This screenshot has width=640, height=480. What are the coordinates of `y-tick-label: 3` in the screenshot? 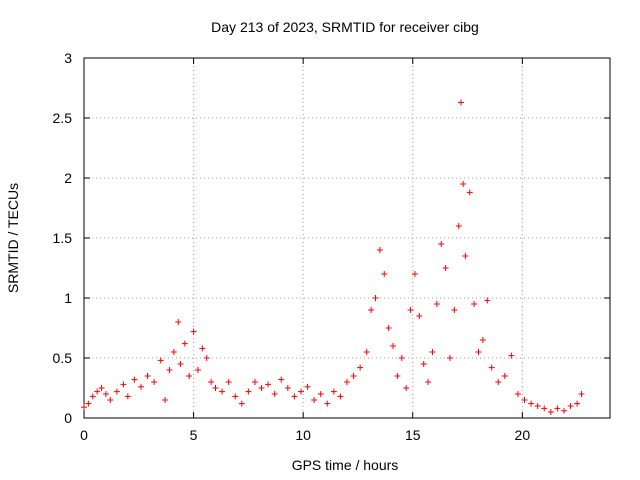 It's located at (68, 58).